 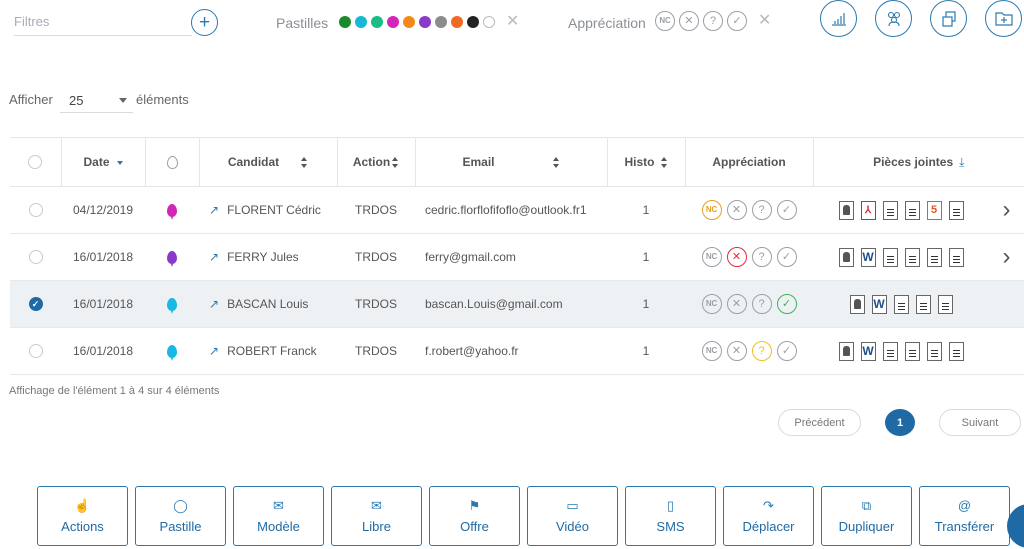 I want to click on pdf-file-icon: ⅄, so click(x=868, y=210).